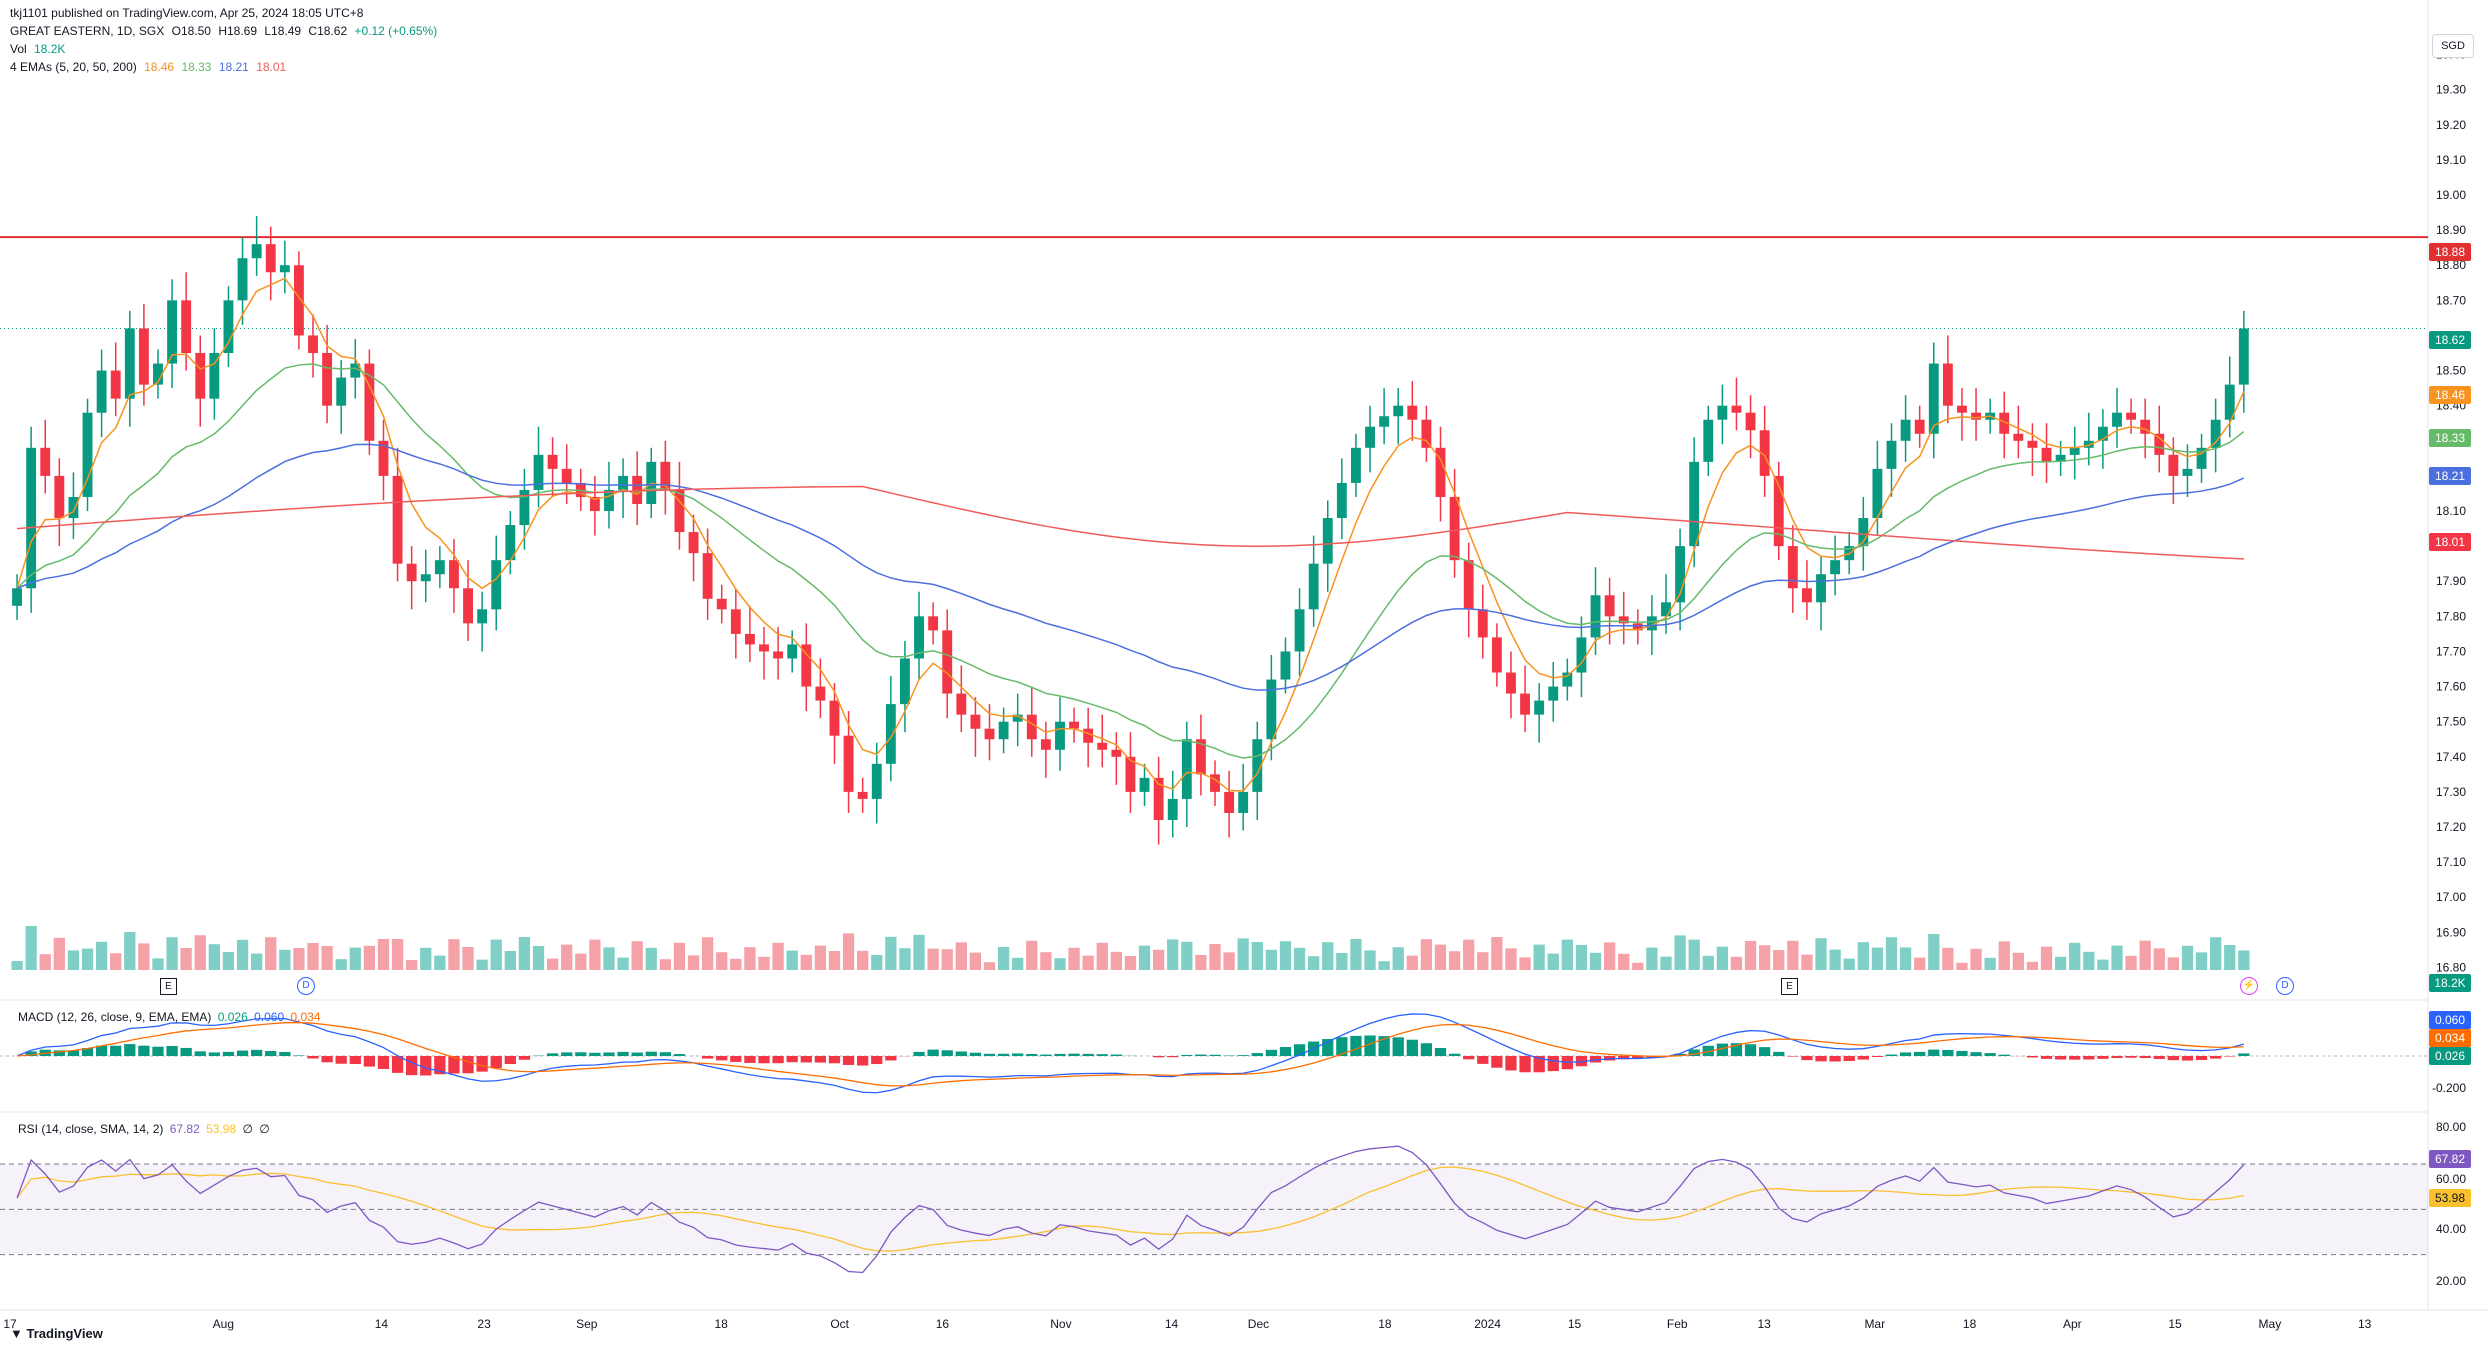  I want to click on price-tick-label: 19.30, so click(2451, 90).